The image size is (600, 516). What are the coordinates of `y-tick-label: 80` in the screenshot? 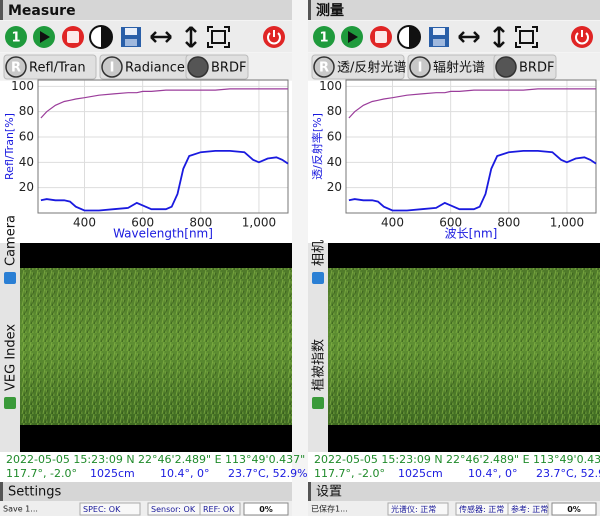 It's located at (26, 111).